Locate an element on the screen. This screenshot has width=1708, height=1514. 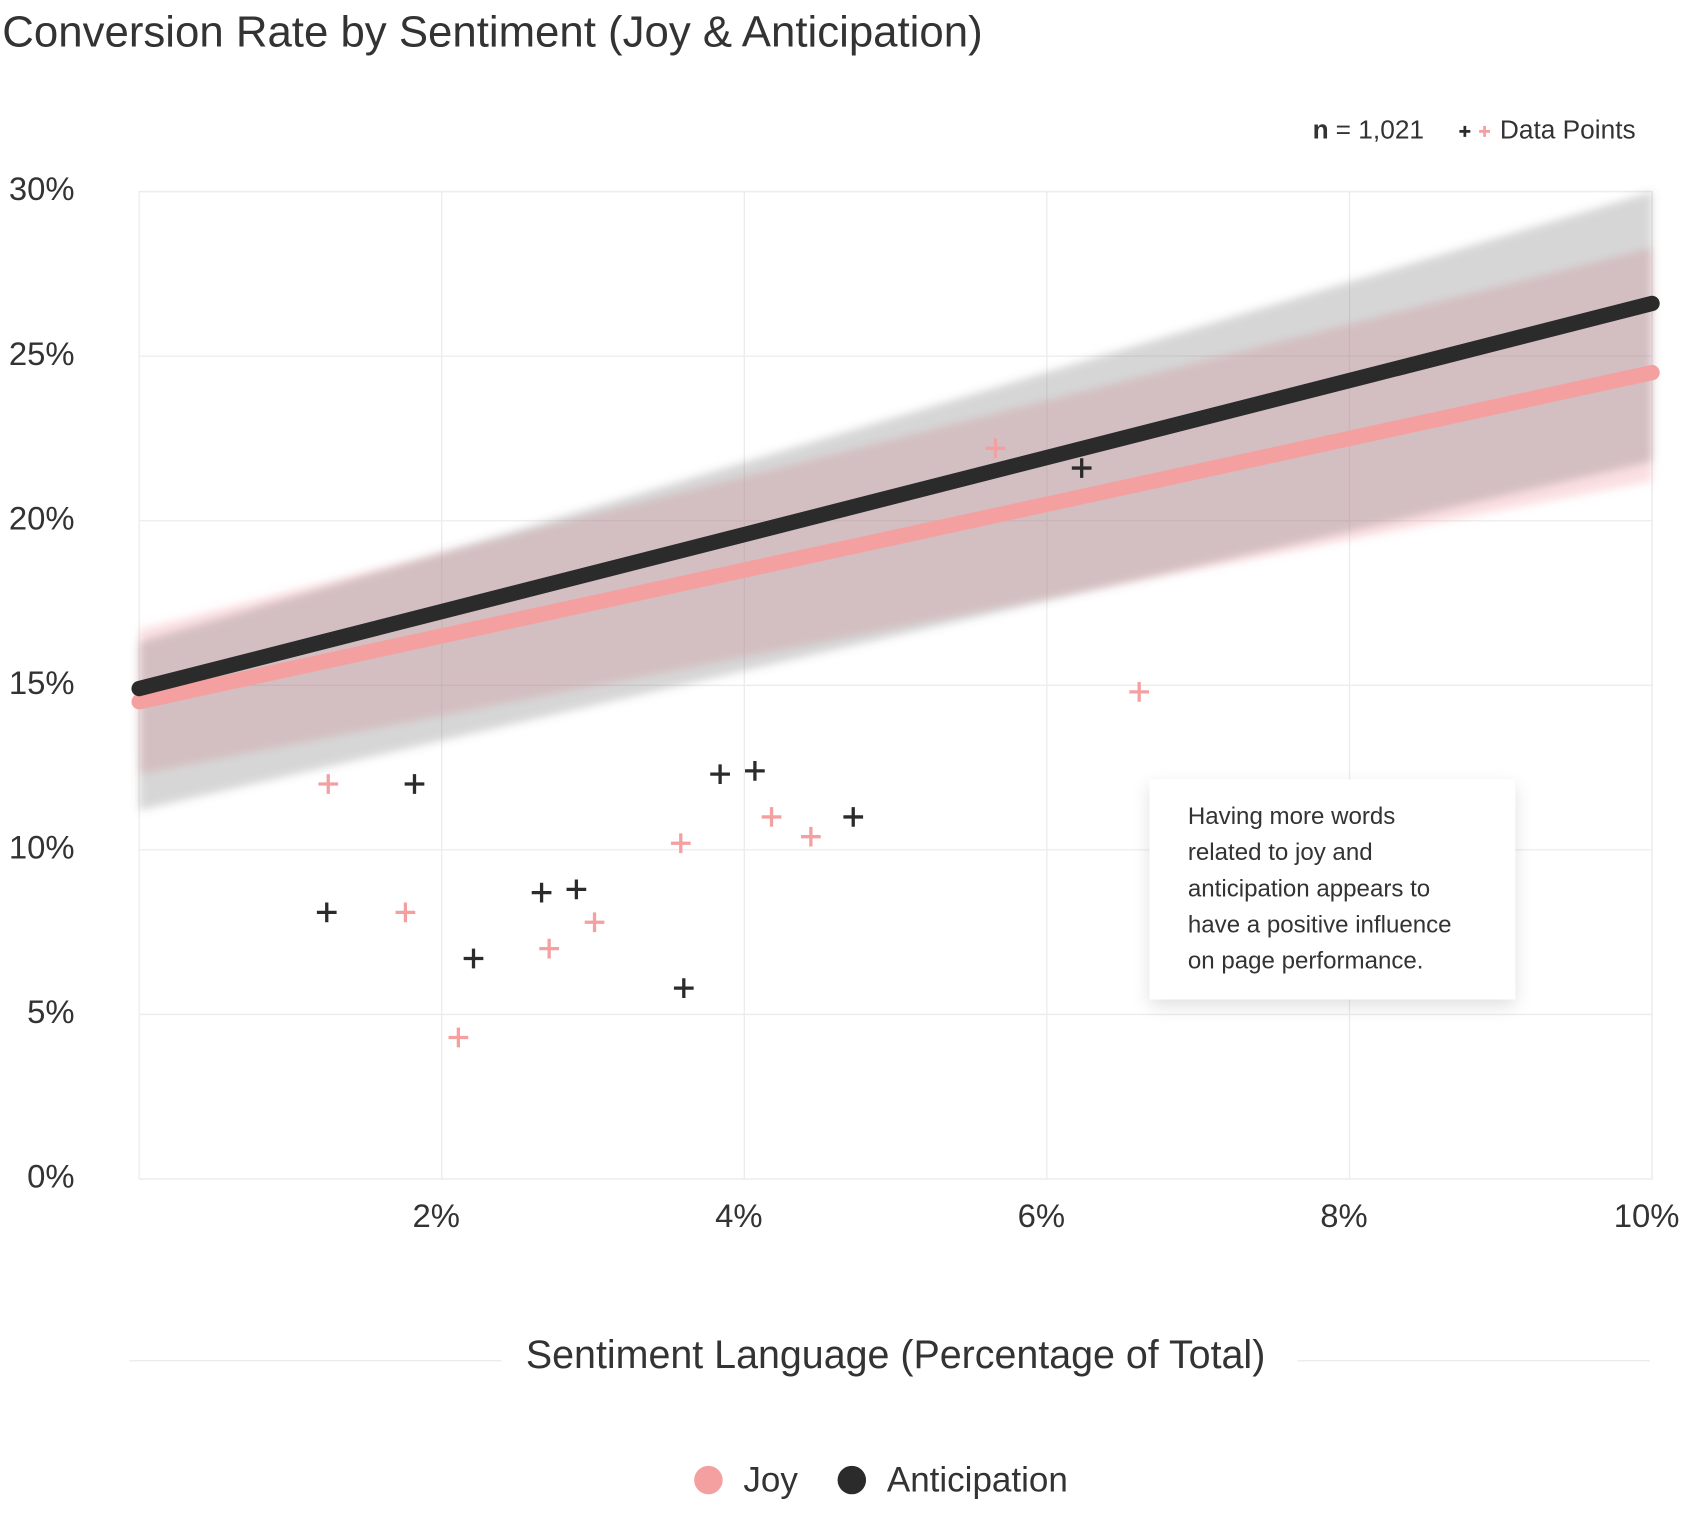
x-tick-label: 4% is located at coordinates (738, 1215).